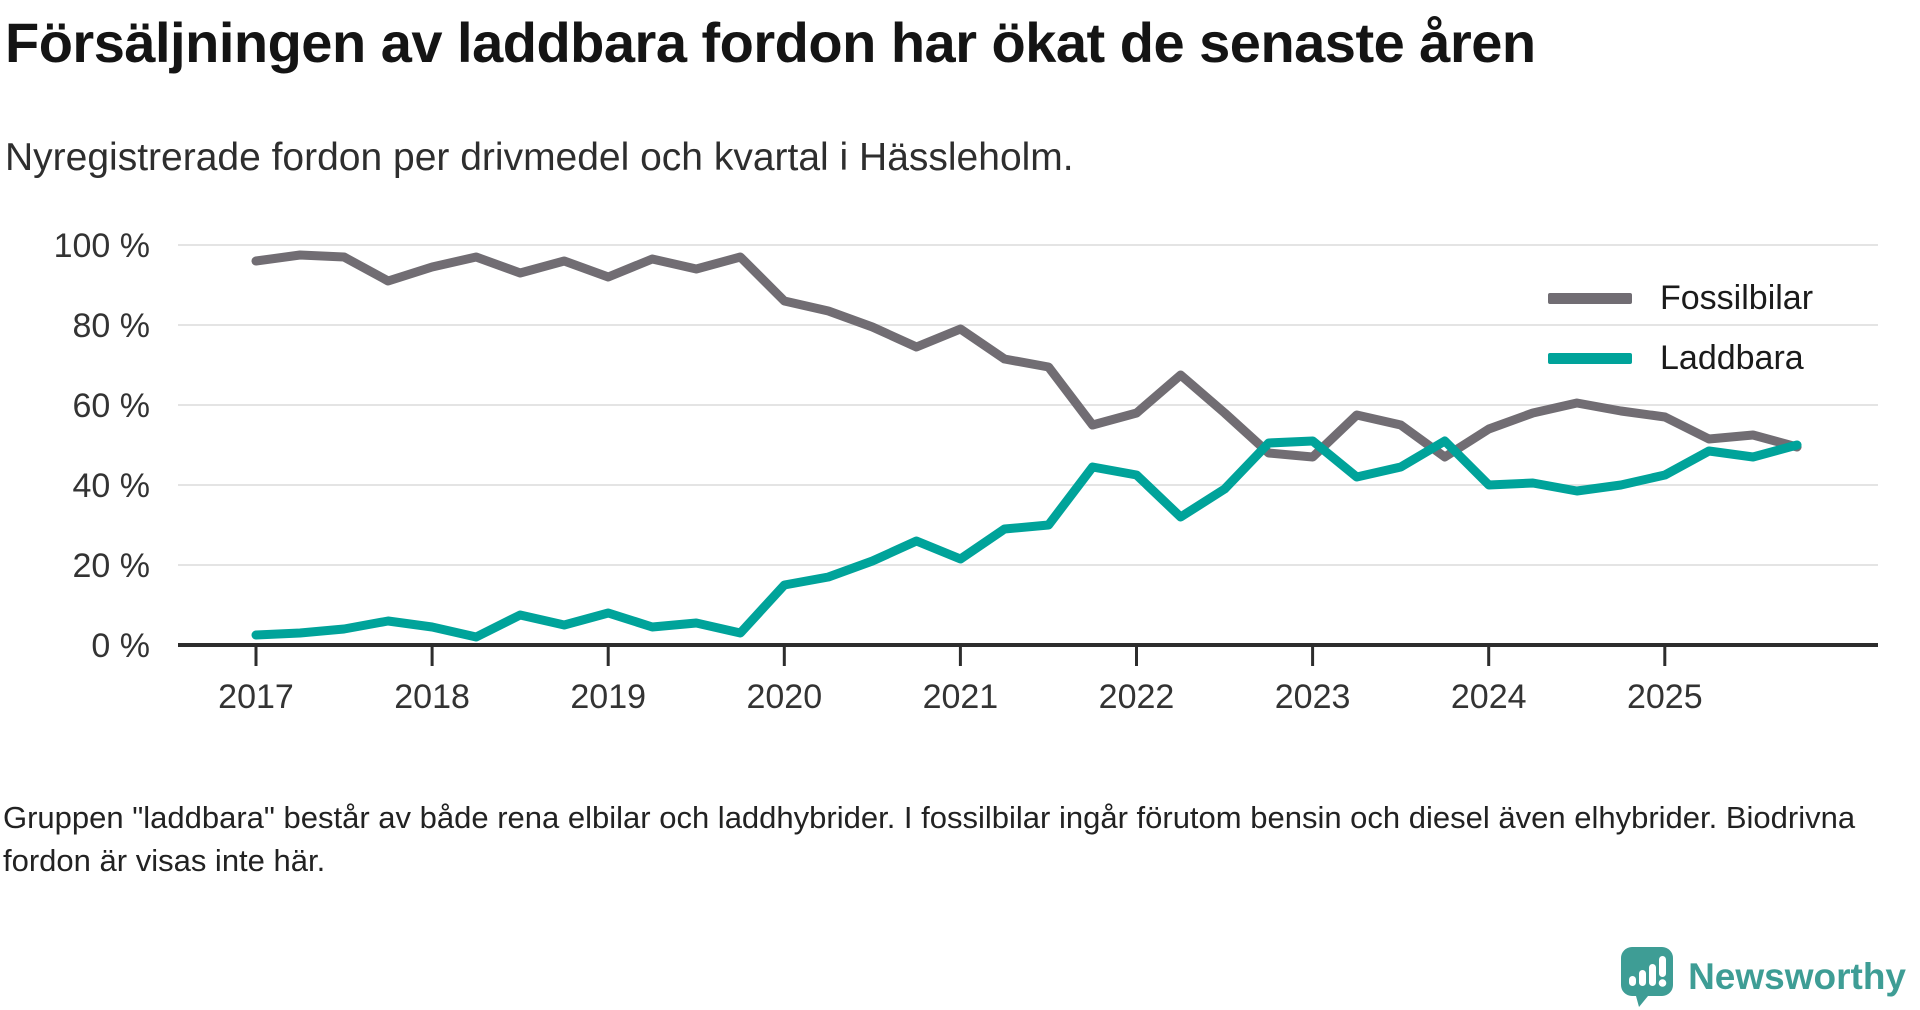 The width and height of the screenshot is (1920, 1010). Describe the element at coordinates (1489, 697) in the screenshot. I see `x-tick-label-2024: 2024` at that location.